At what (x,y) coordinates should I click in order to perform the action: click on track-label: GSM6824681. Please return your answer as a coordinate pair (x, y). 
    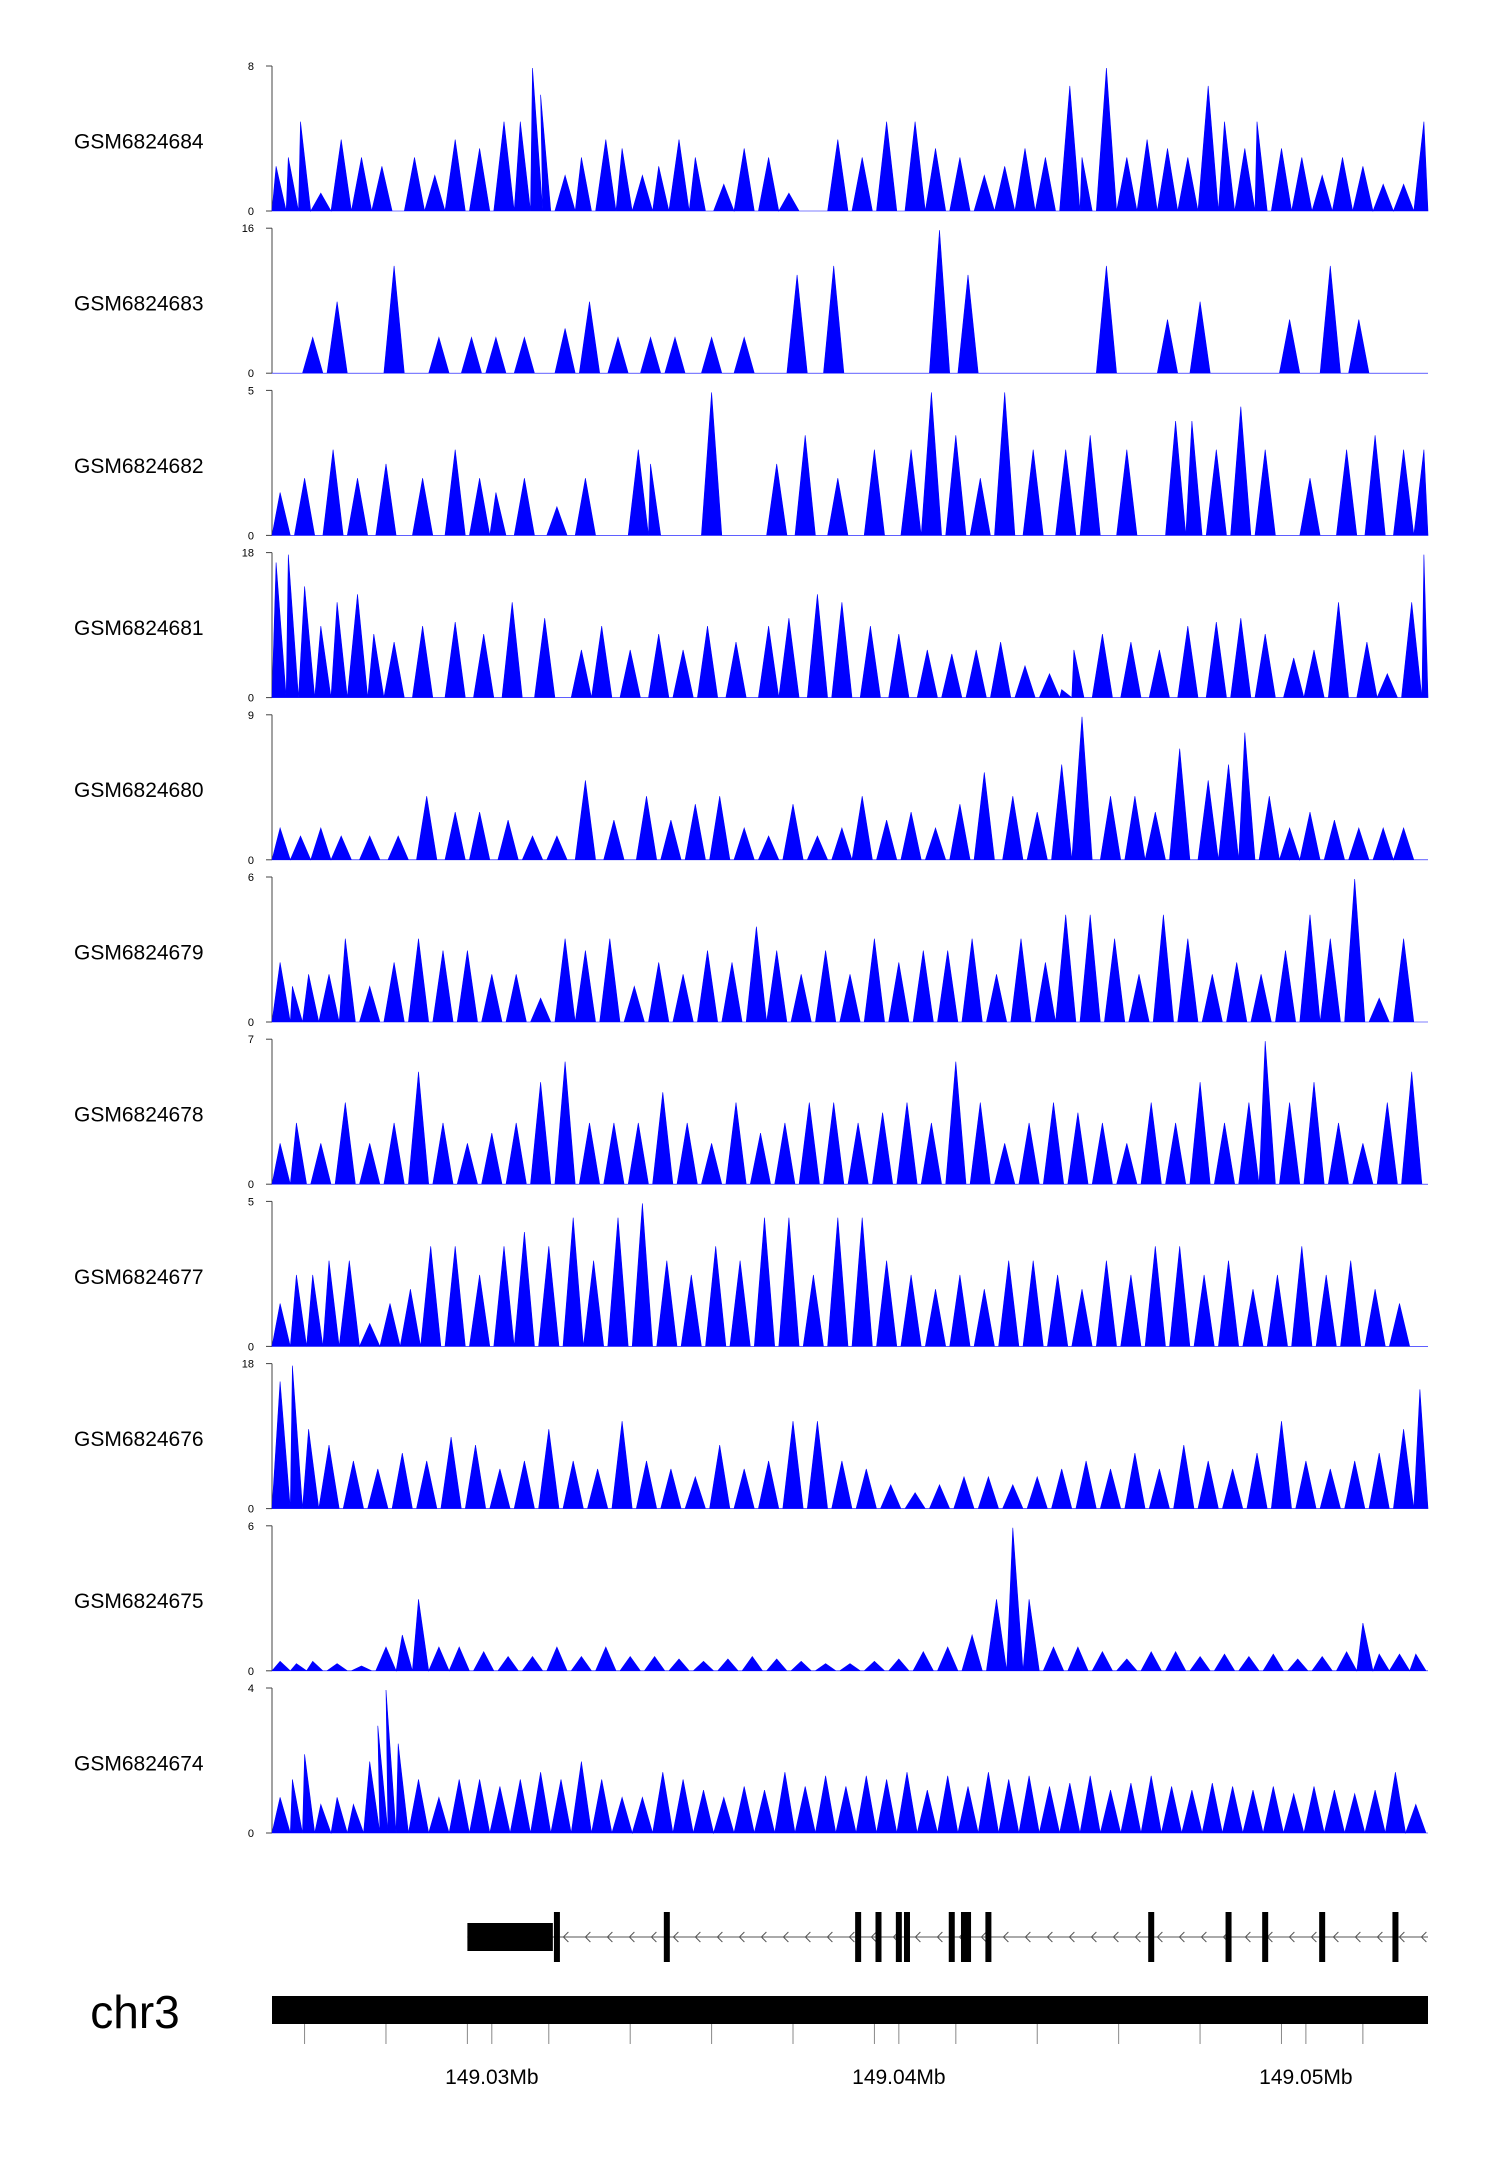
    Looking at the image, I should click on (139, 628).